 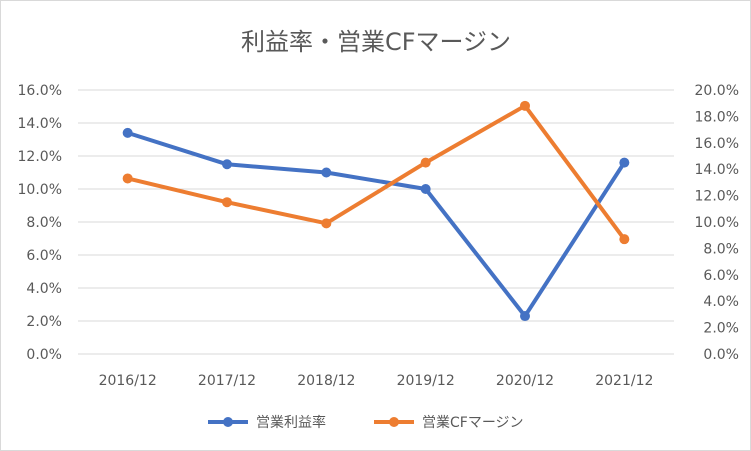 I want to click on left-tick-label: 0.0%, so click(x=44, y=355).